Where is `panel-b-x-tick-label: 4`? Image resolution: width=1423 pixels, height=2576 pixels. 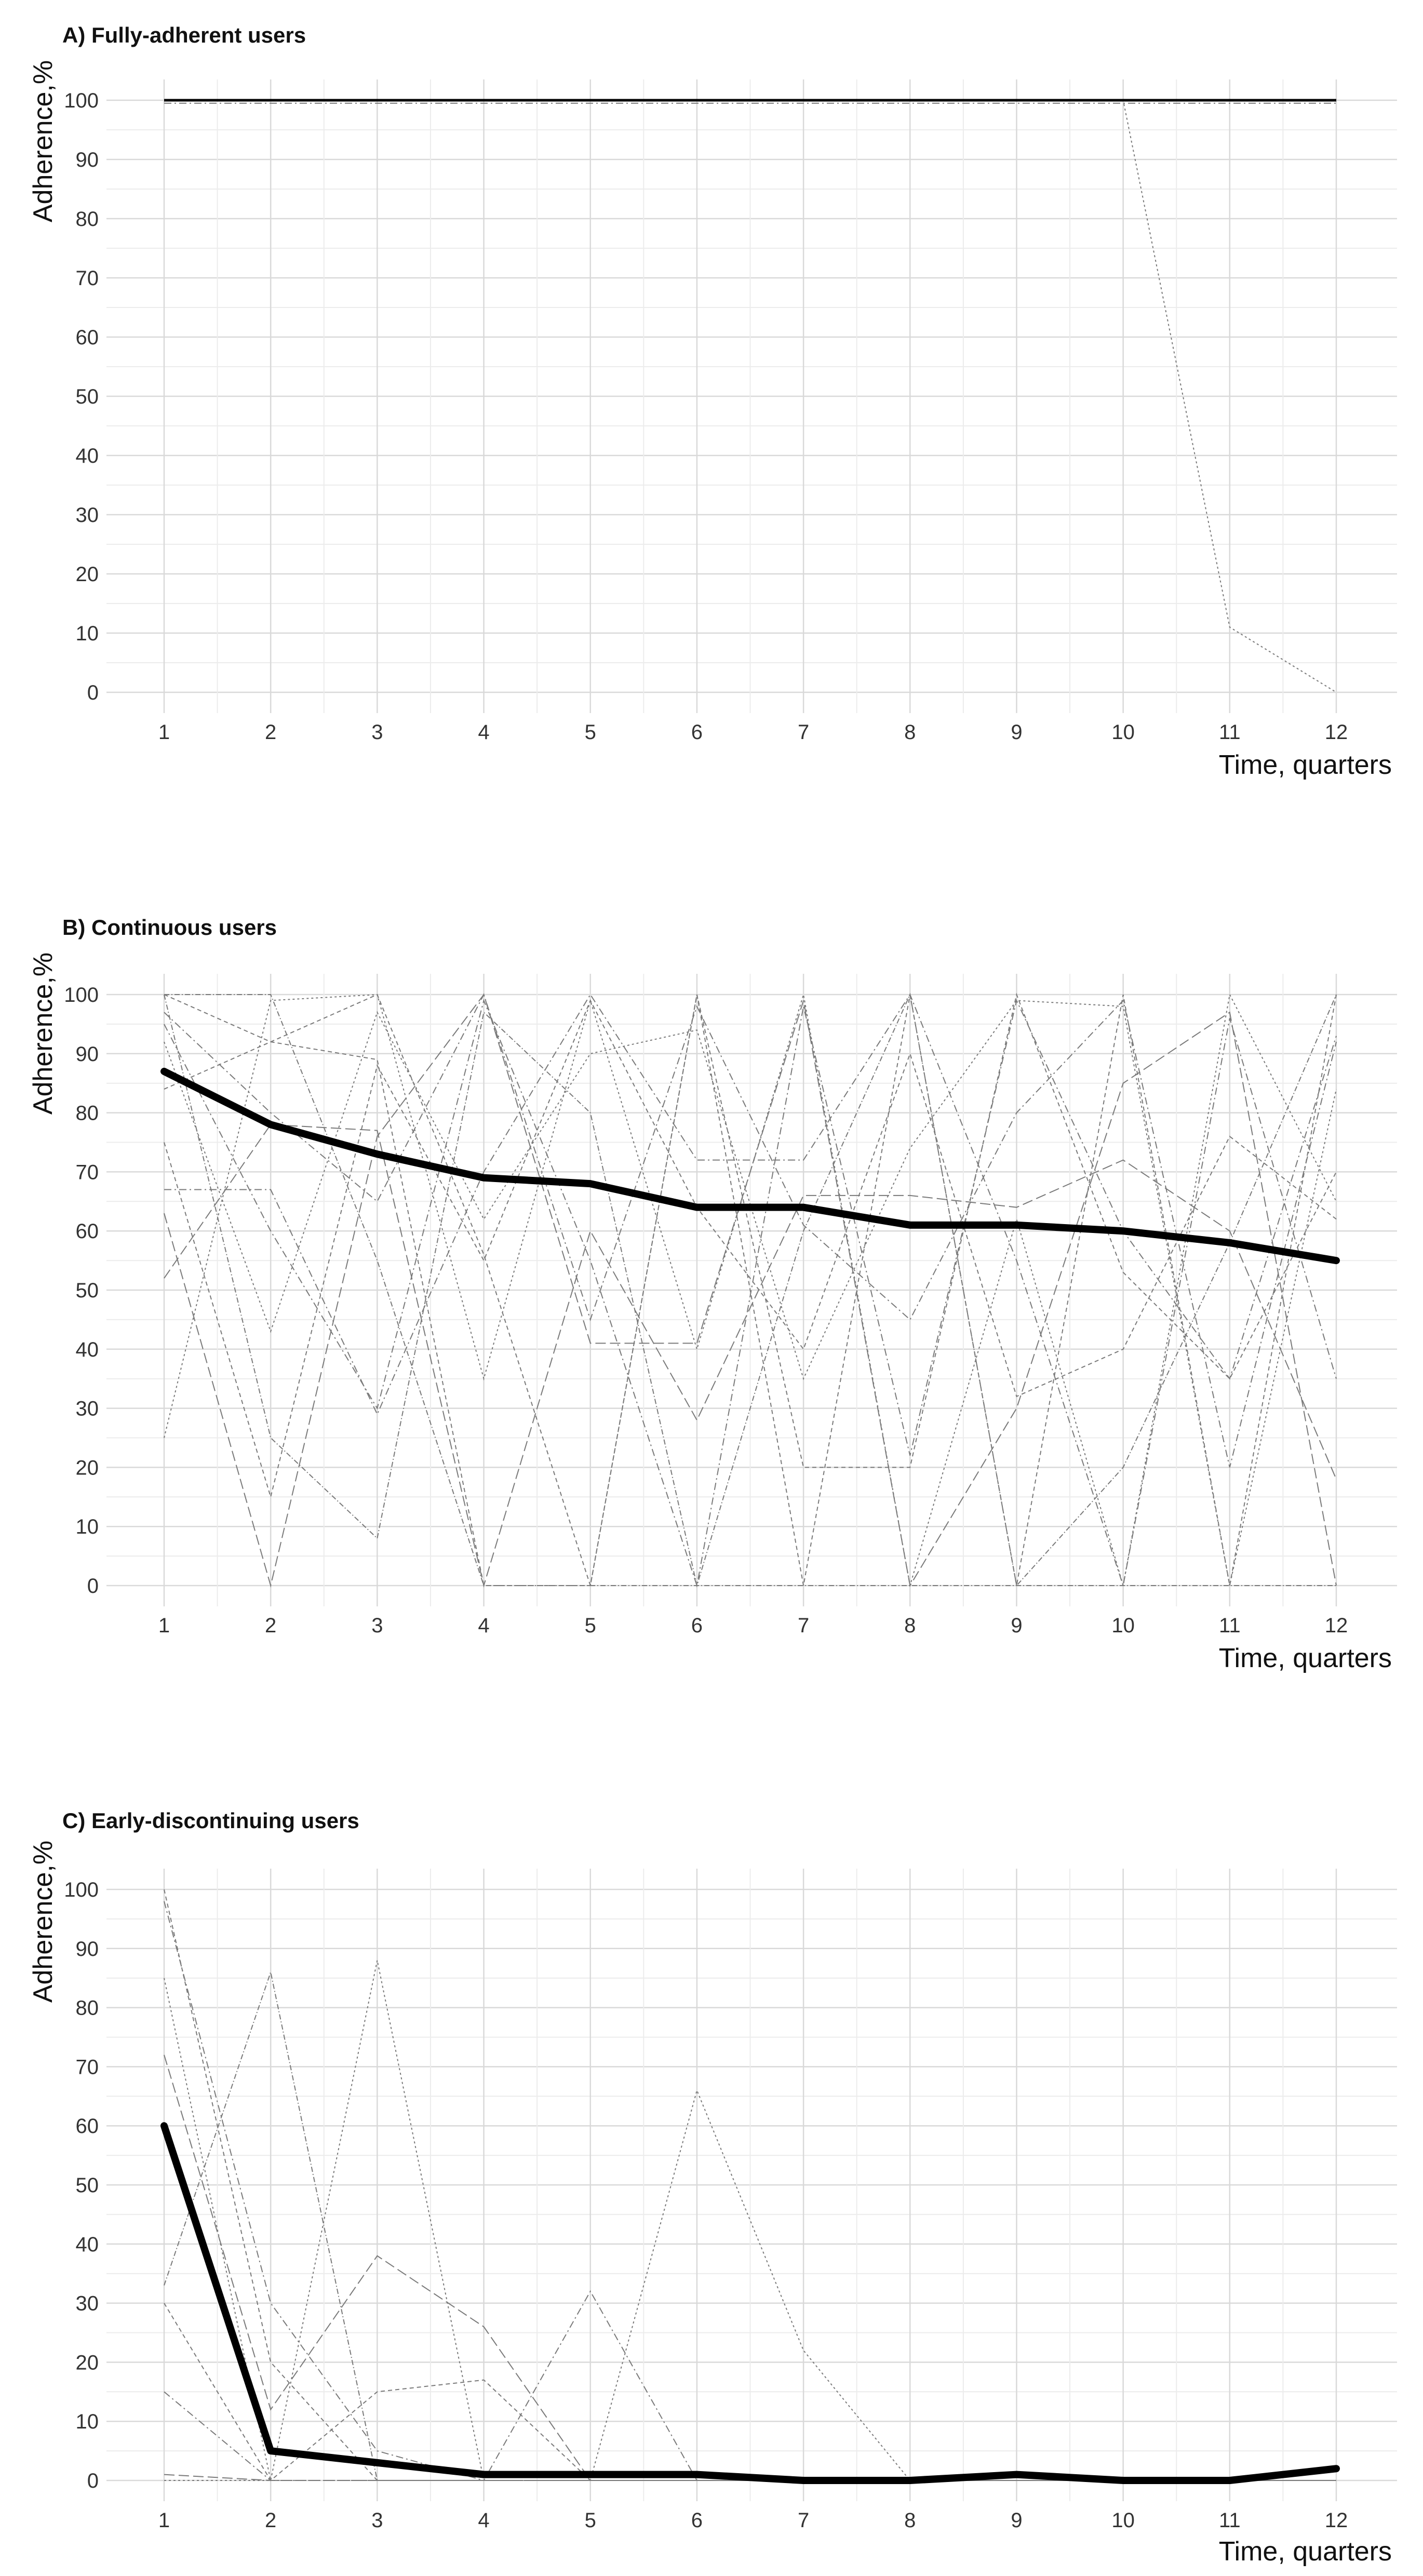
panel-b-x-tick-label: 4 is located at coordinates (484, 1626).